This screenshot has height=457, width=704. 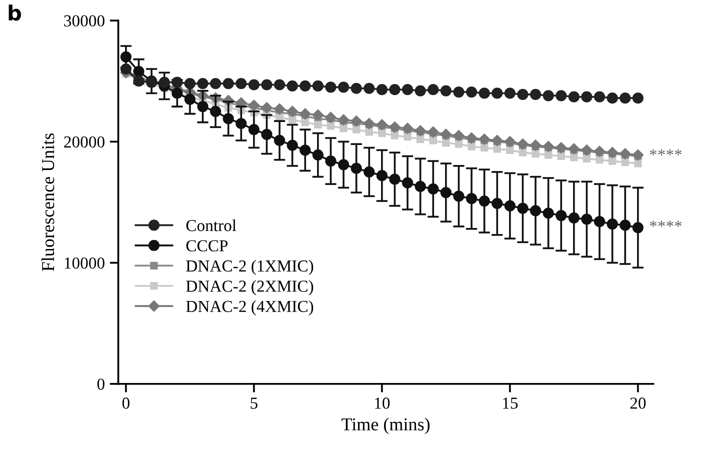 I want to click on annotation: ****, so click(x=666, y=152).